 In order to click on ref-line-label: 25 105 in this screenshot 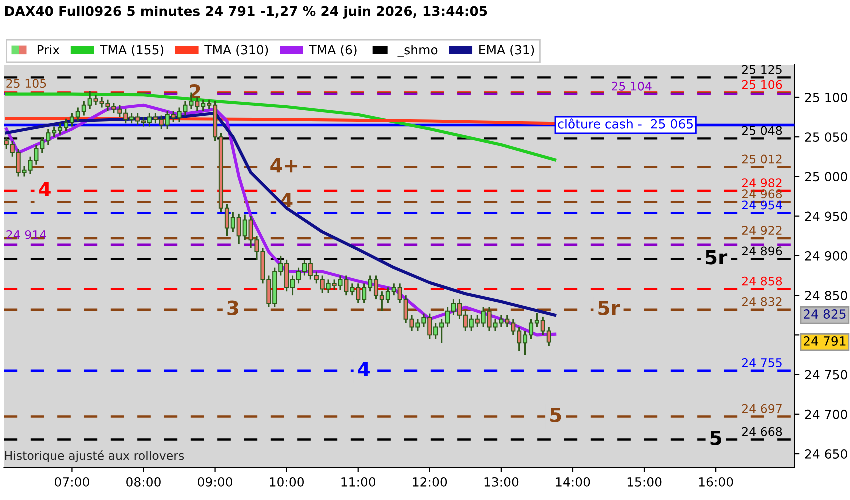, I will do `click(26, 83)`.